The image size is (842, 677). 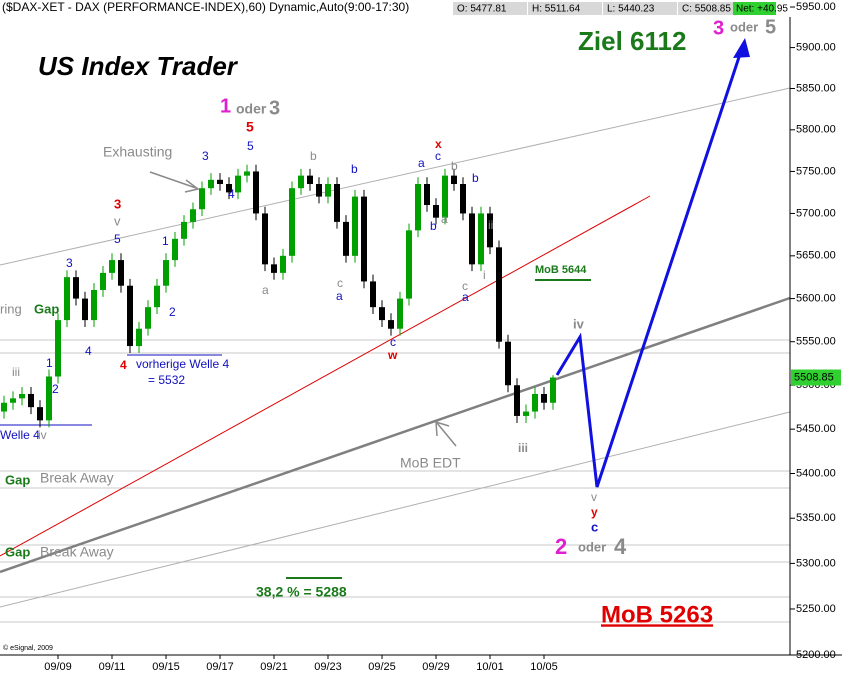 What do you see at coordinates (165, 241) in the screenshot?
I see `annotation: 1` at bounding box center [165, 241].